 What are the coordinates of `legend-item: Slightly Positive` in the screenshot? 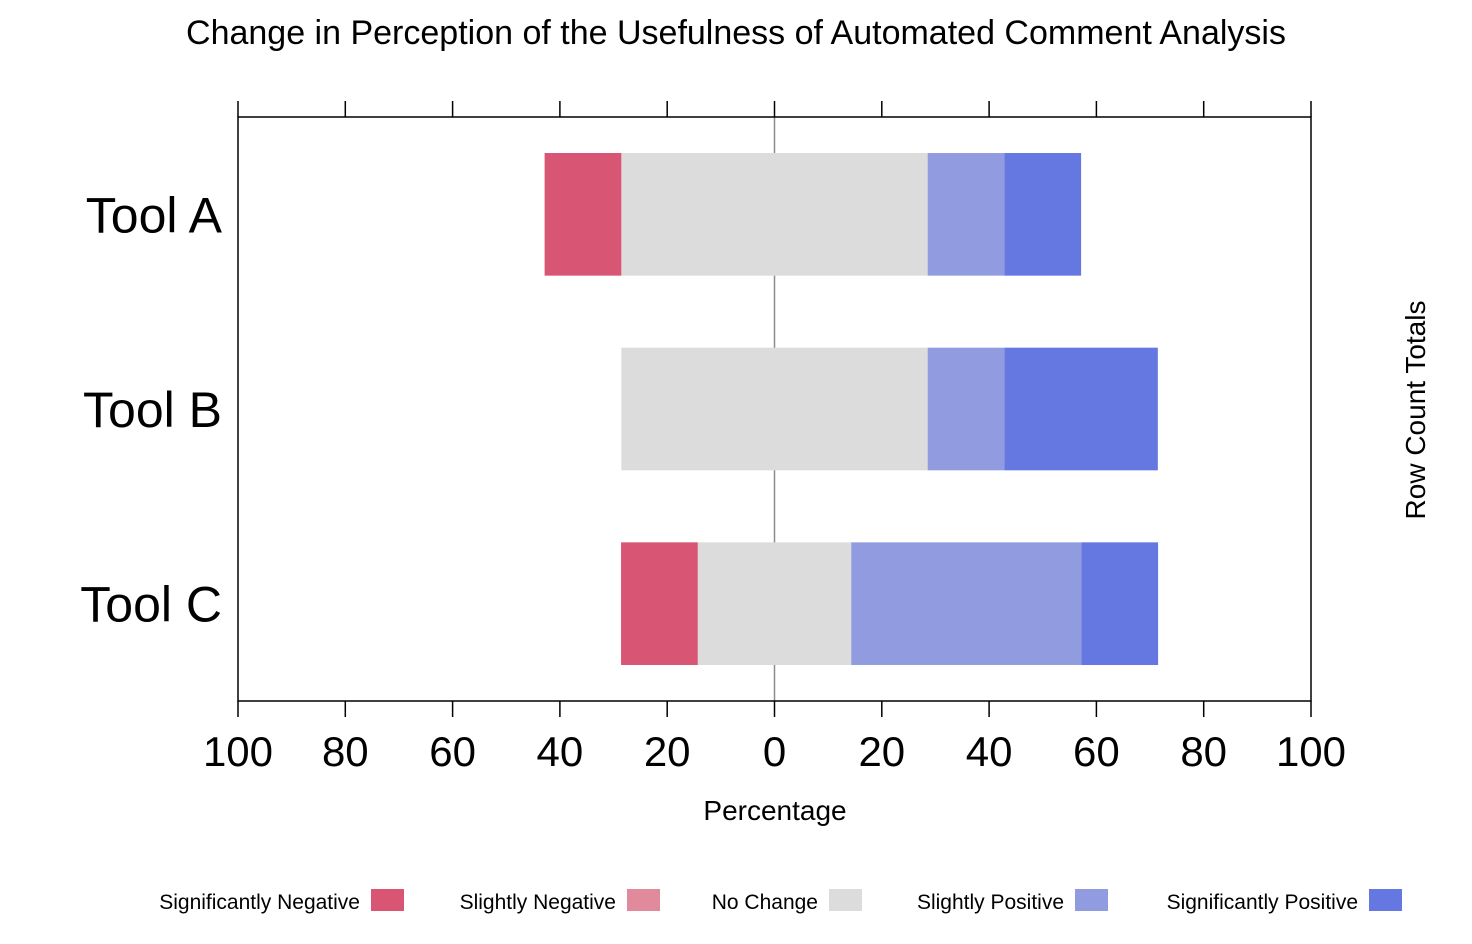 It's located at (1012, 901).